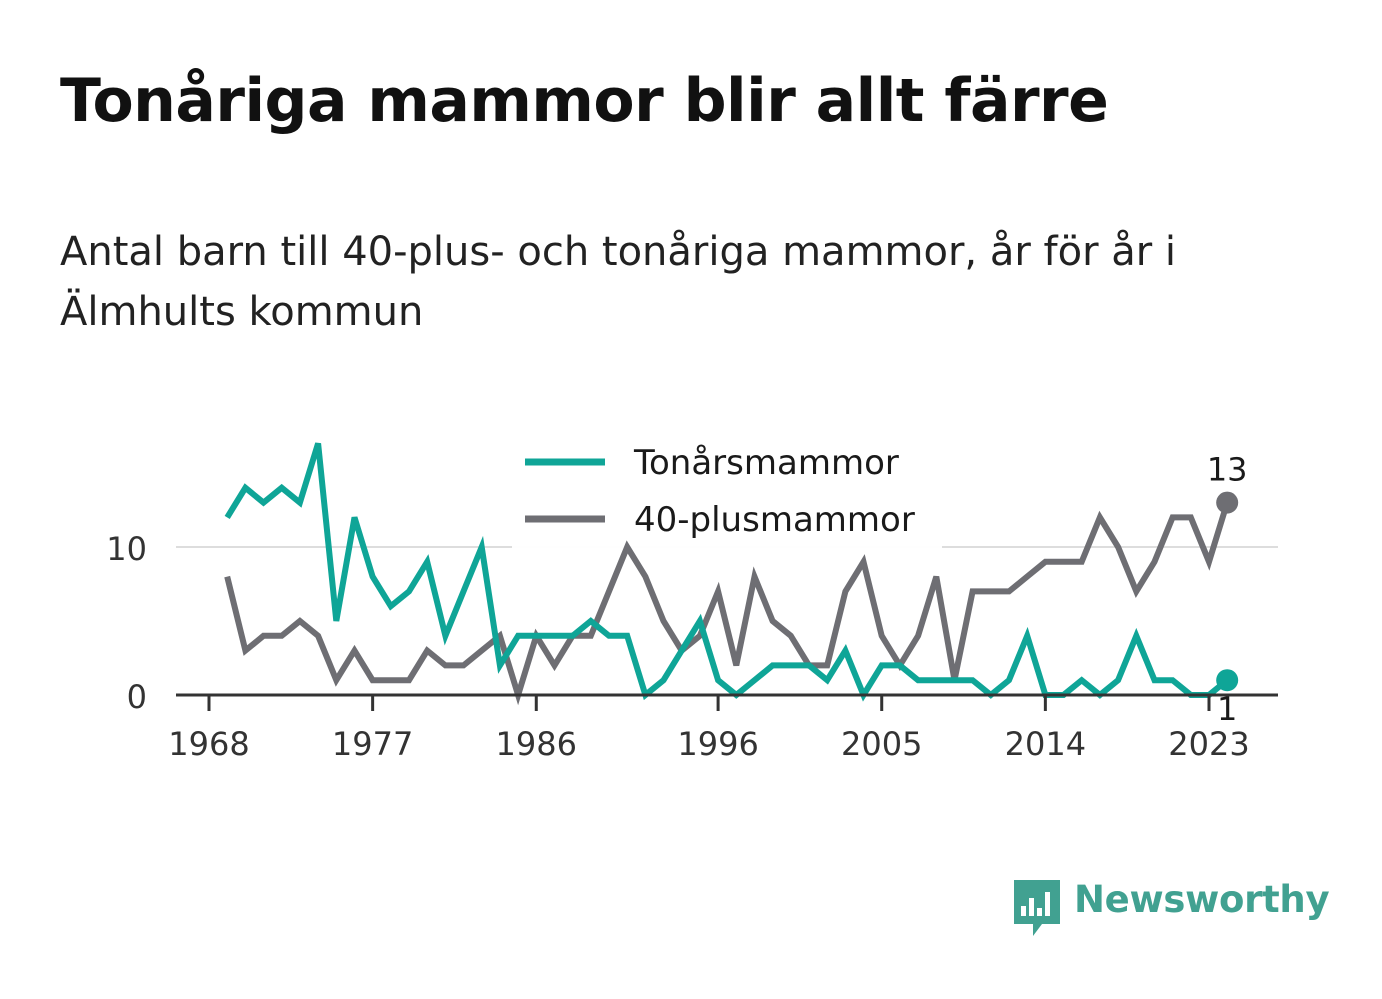  Describe the element at coordinates (584, 101) in the screenshot. I see `chart-title: Tonåriga mammor blir allt färre` at that location.